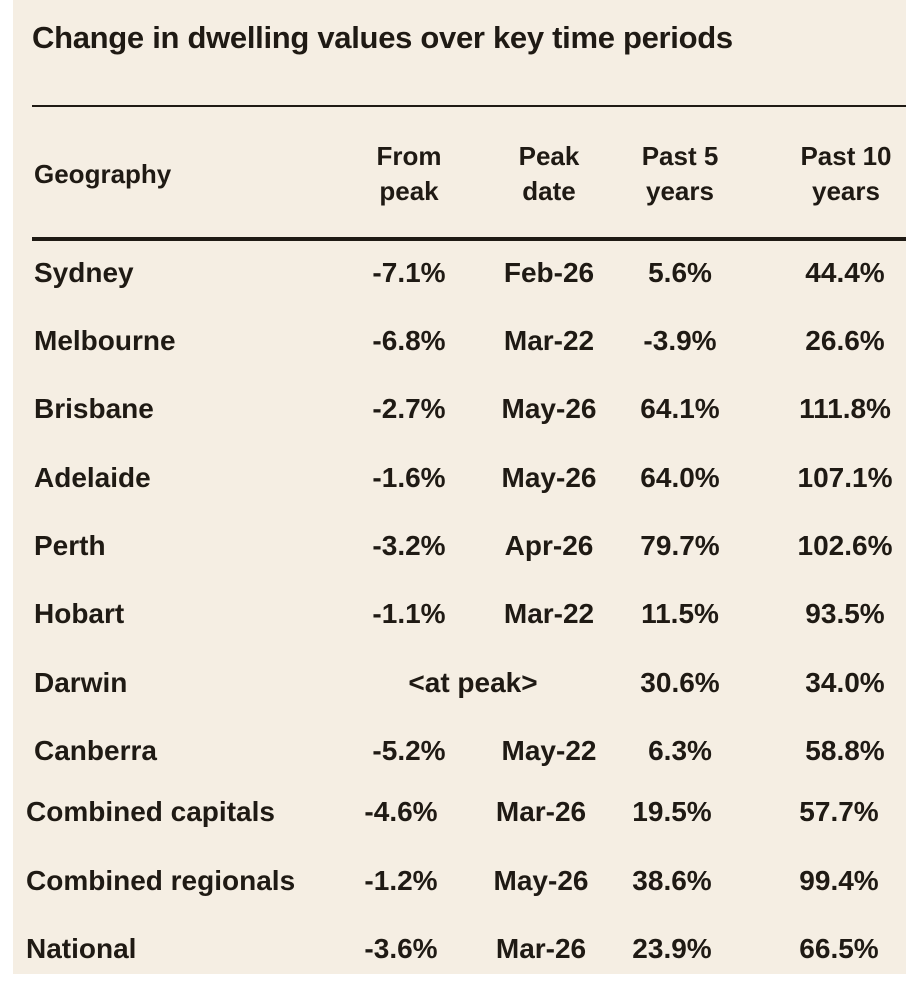 This screenshot has width=921, height=987. What do you see at coordinates (409, 174) in the screenshot?
I see `header-from-peak: From peak` at bounding box center [409, 174].